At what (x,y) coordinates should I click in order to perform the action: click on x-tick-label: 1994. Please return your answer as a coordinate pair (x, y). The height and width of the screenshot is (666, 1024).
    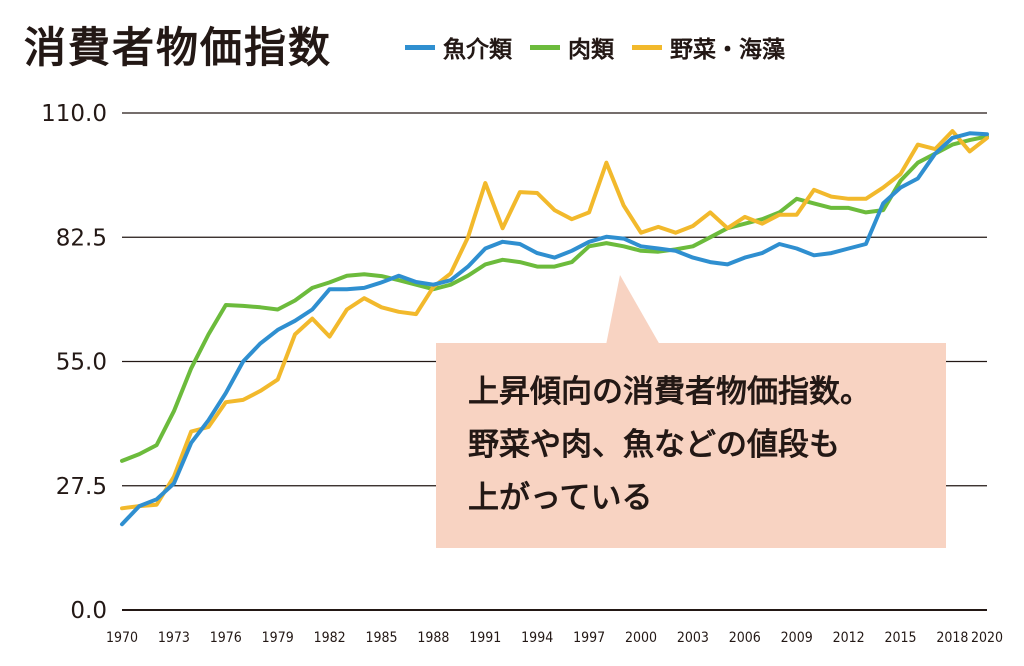
    Looking at the image, I should click on (537, 638).